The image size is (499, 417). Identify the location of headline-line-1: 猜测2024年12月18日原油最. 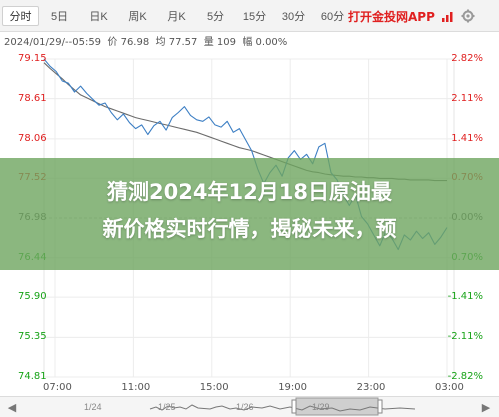
(249, 192).